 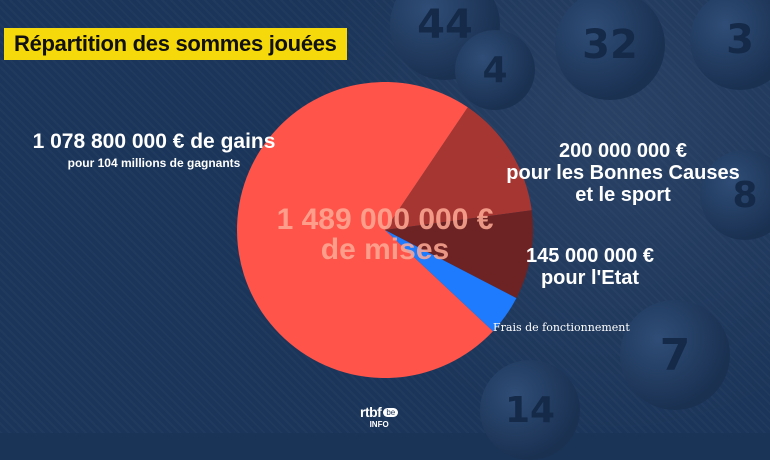 What do you see at coordinates (590, 278) in the screenshot?
I see `etat-subtitle: pour l'Etat` at bounding box center [590, 278].